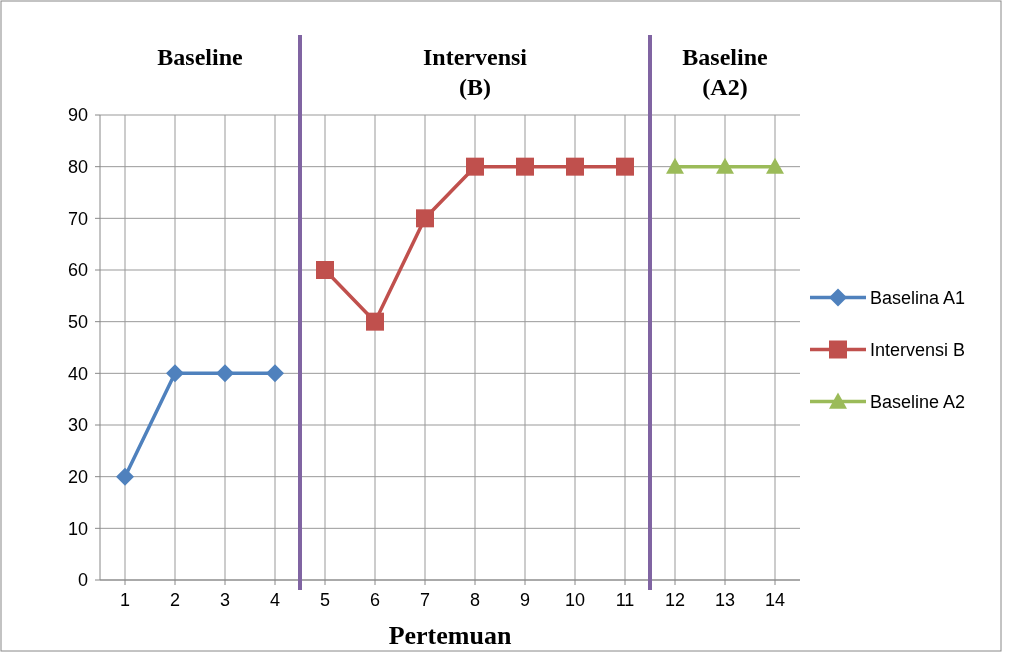 The width and height of the screenshot is (1011, 661). I want to click on y-tick-label: 20, so click(77, 476).